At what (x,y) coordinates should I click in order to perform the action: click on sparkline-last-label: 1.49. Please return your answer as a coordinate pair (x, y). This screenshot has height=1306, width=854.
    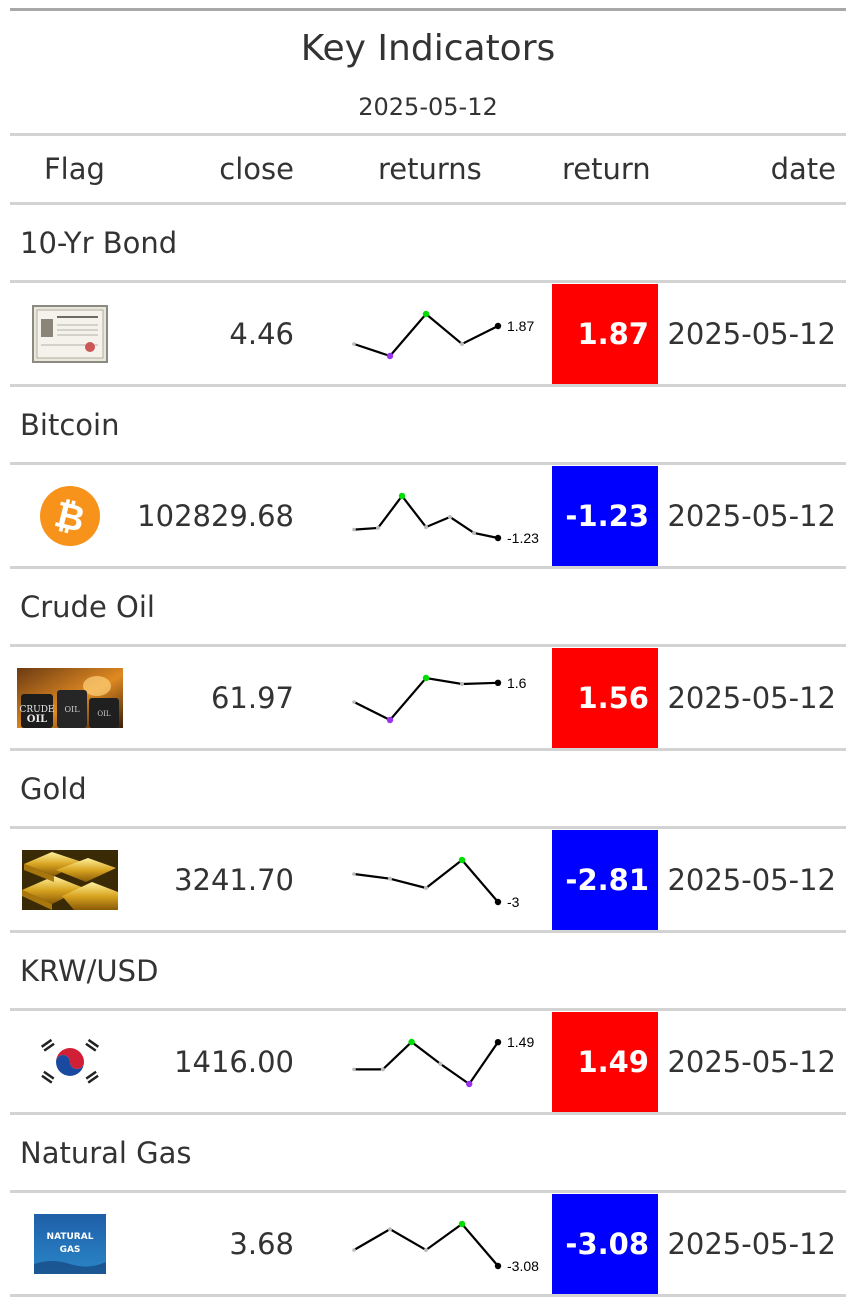
    Looking at the image, I should click on (520, 1042).